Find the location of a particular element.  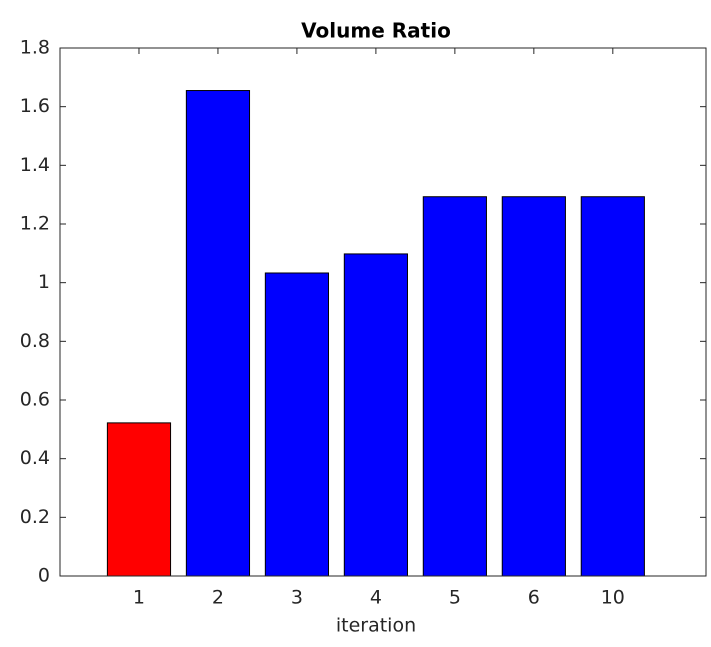

y-tick-label: 1 is located at coordinates (44, 282).